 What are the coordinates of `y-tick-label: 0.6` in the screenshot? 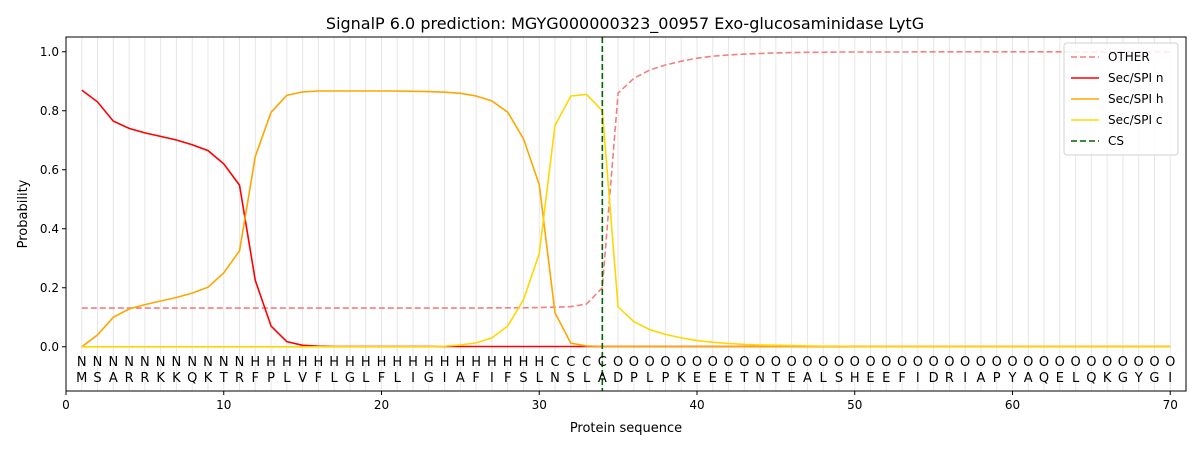 It's located at (49, 170).